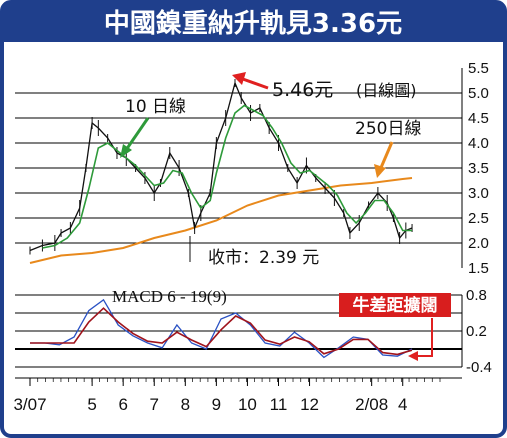 Image resolution: width=507 pixels, height=438 pixels. What do you see at coordinates (478, 118) in the screenshot?
I see `price-ytick-label-2: 4.5` at bounding box center [478, 118].